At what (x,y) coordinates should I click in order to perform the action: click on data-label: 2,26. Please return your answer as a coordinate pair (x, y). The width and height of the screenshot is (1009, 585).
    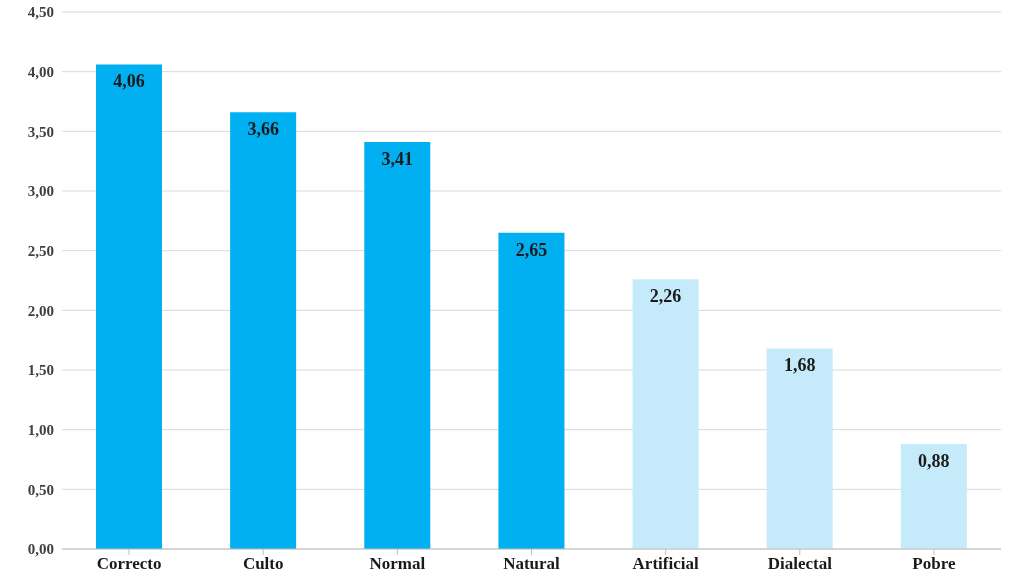
    Looking at the image, I should click on (665, 296).